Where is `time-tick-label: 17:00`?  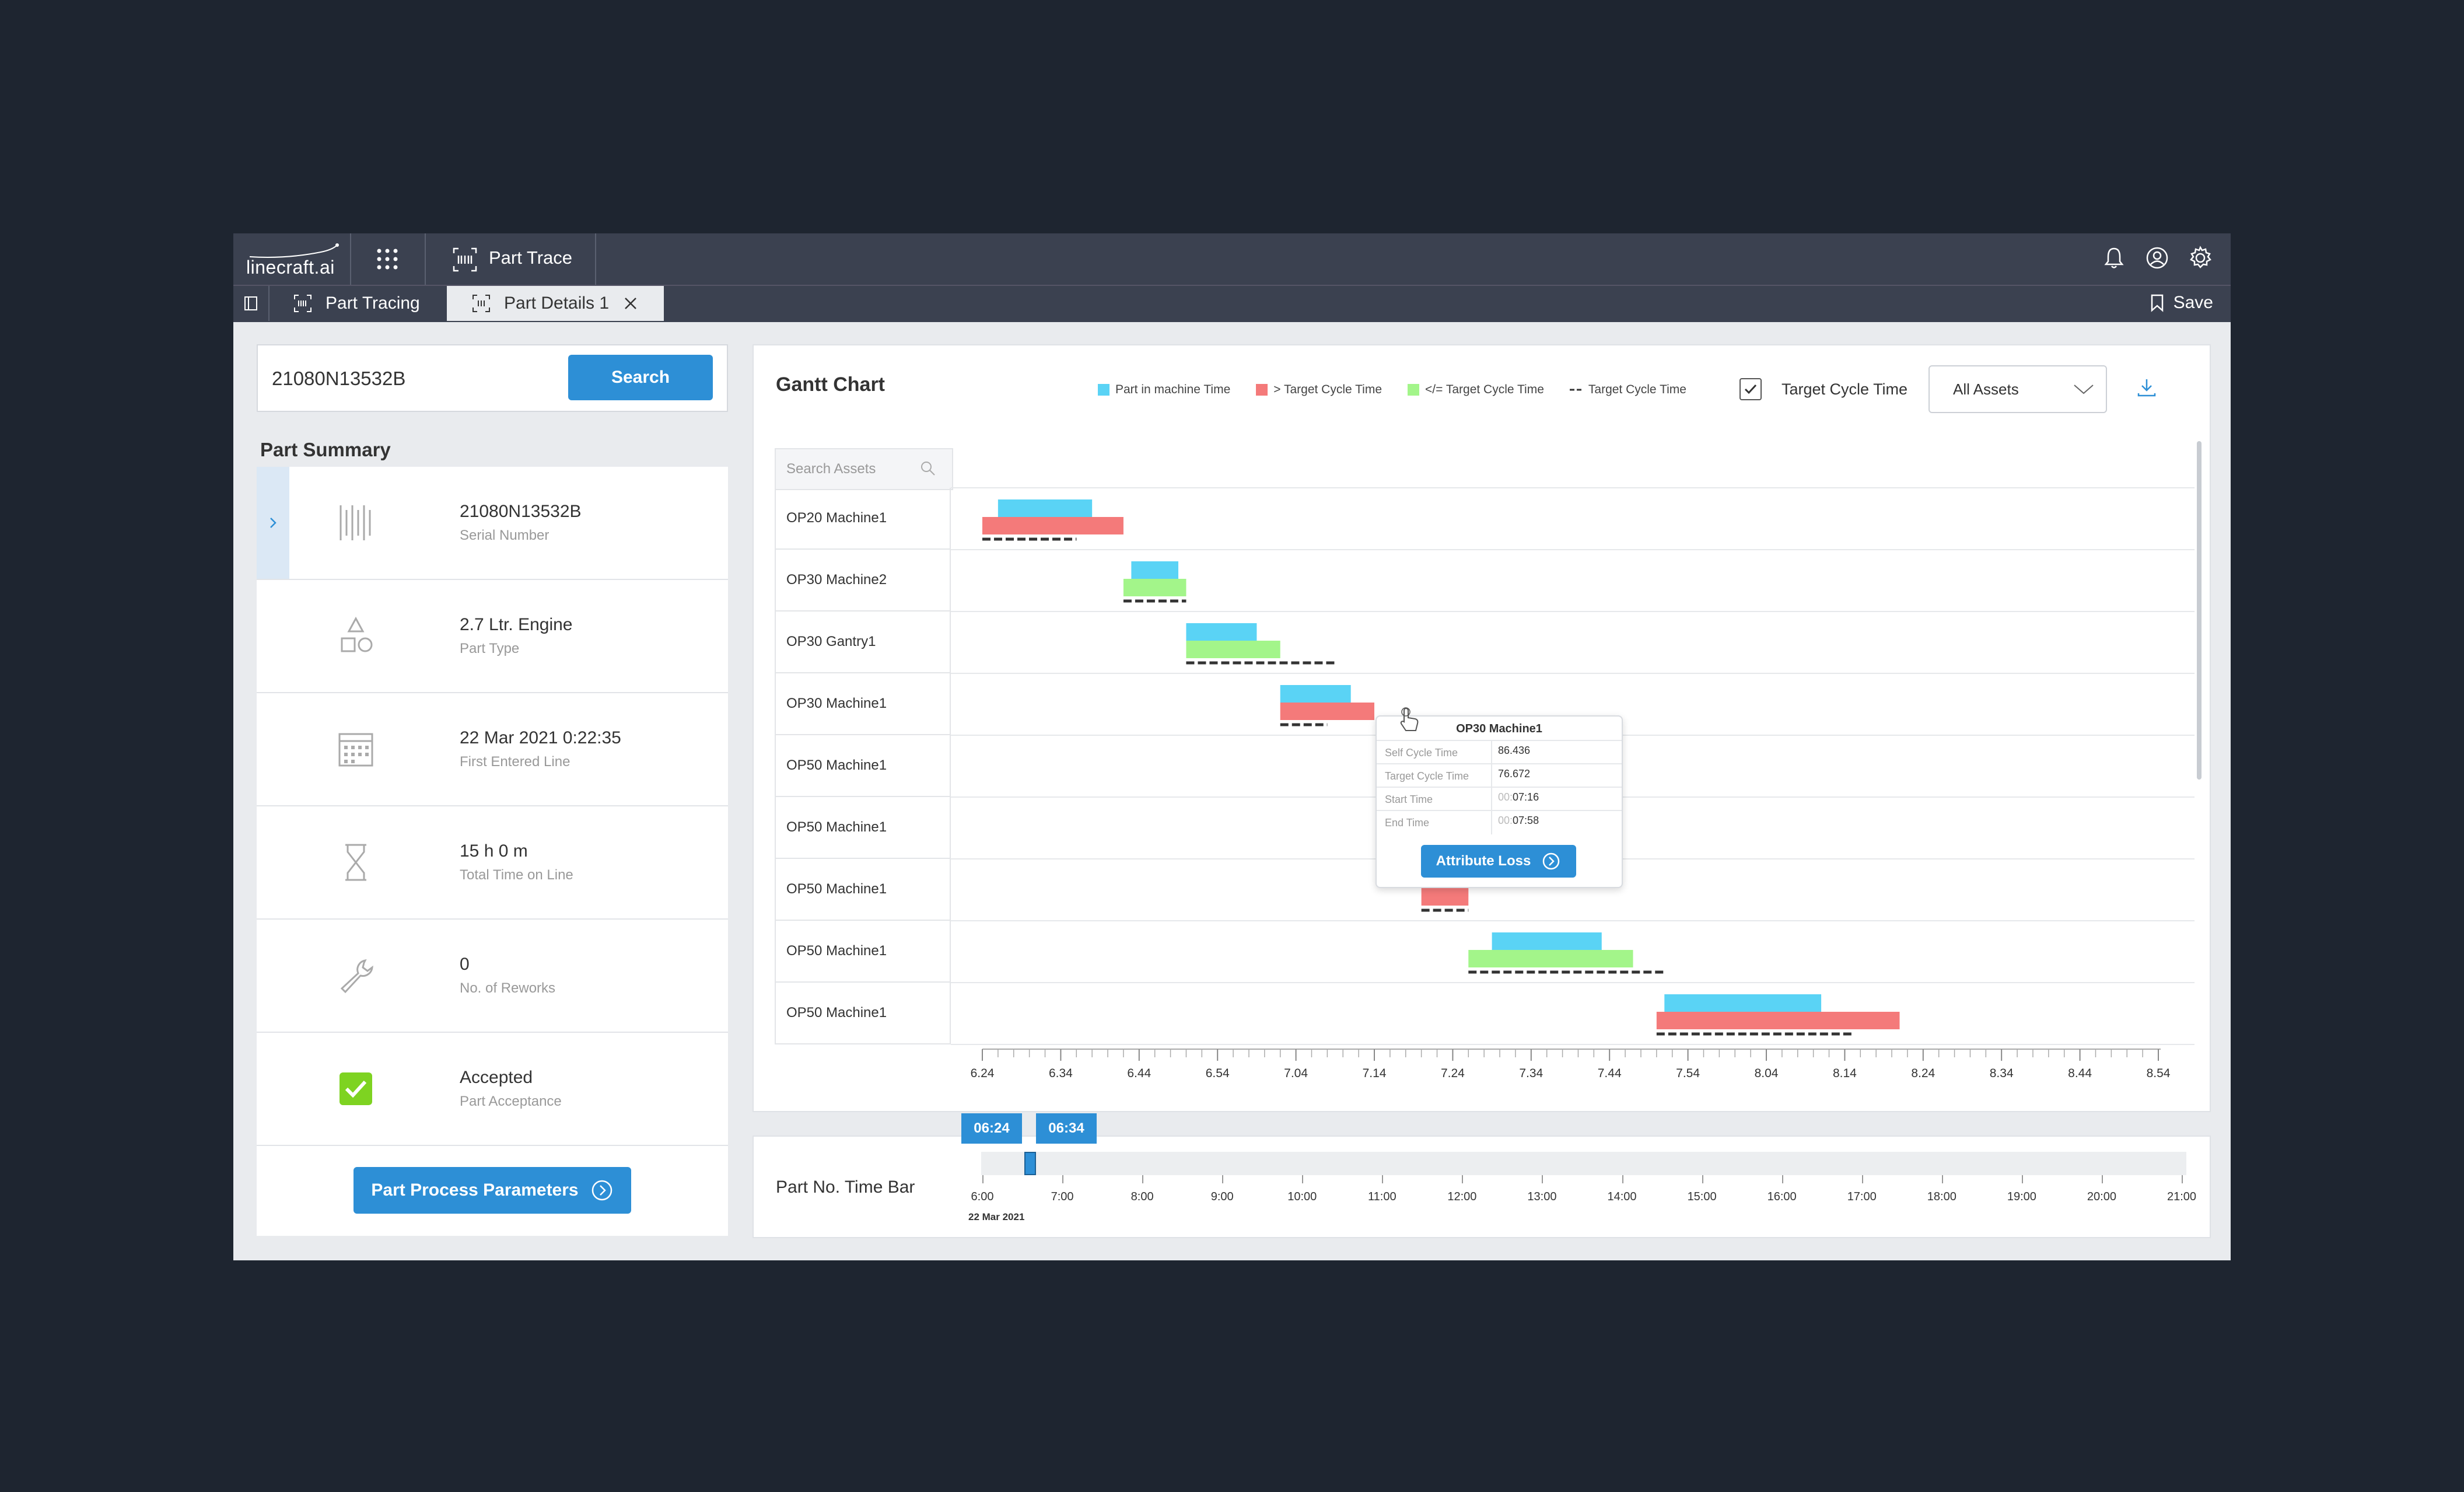
time-tick-label: 17:00 is located at coordinates (1862, 1196).